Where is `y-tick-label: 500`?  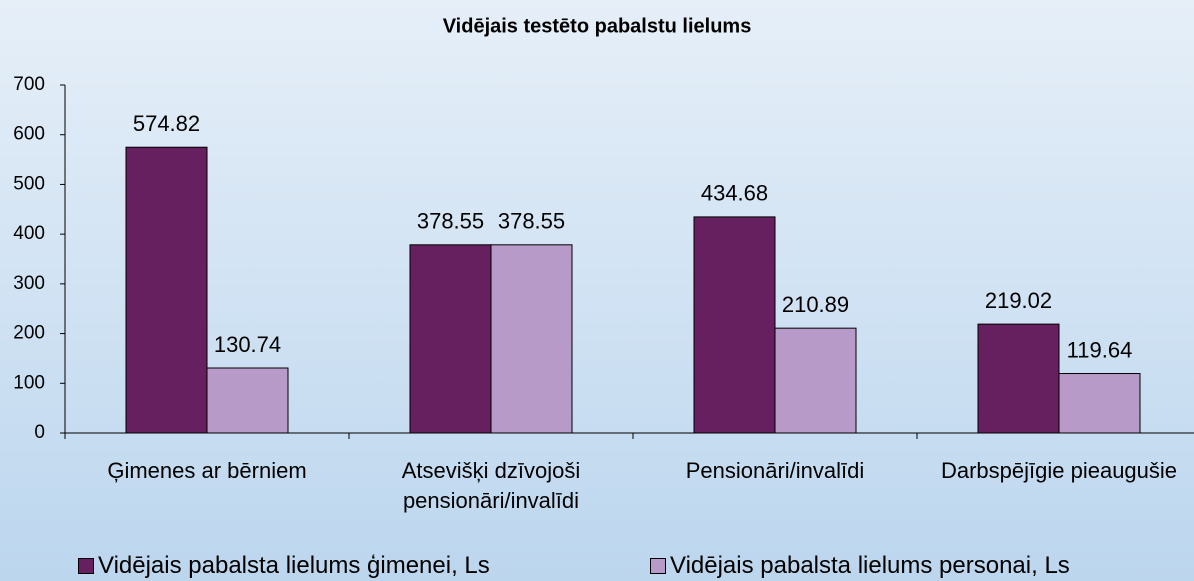 y-tick-label: 500 is located at coordinates (29, 183).